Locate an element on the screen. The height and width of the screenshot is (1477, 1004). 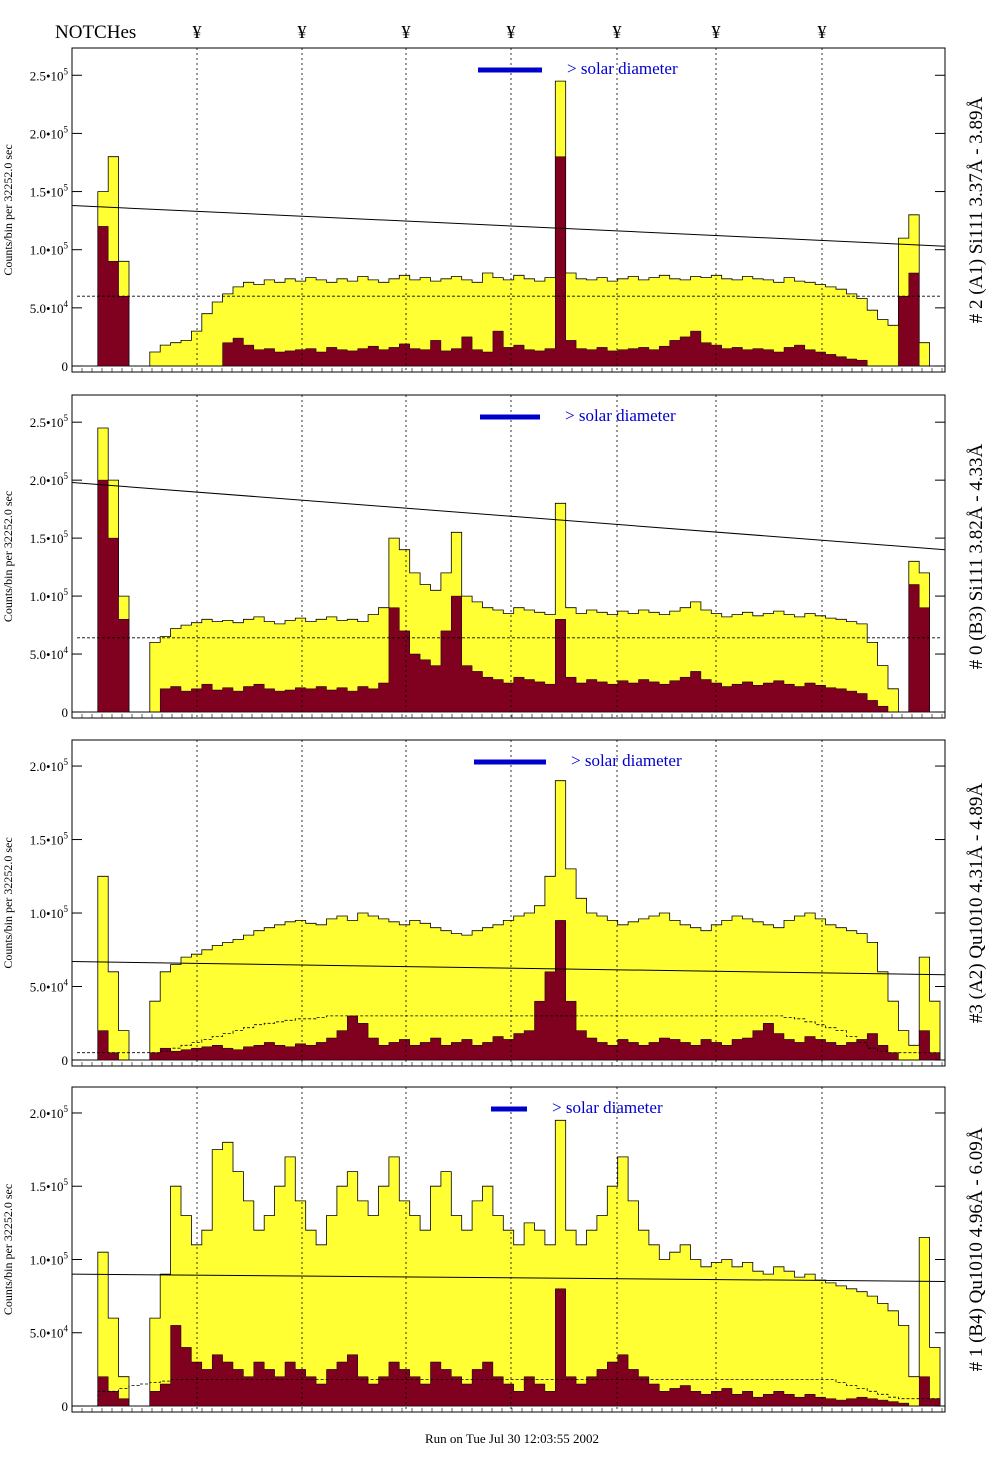
notch-markers: ¥ ¥ ¥ ¥ ¥ ¥ ¥ is located at coordinates (510, 32).